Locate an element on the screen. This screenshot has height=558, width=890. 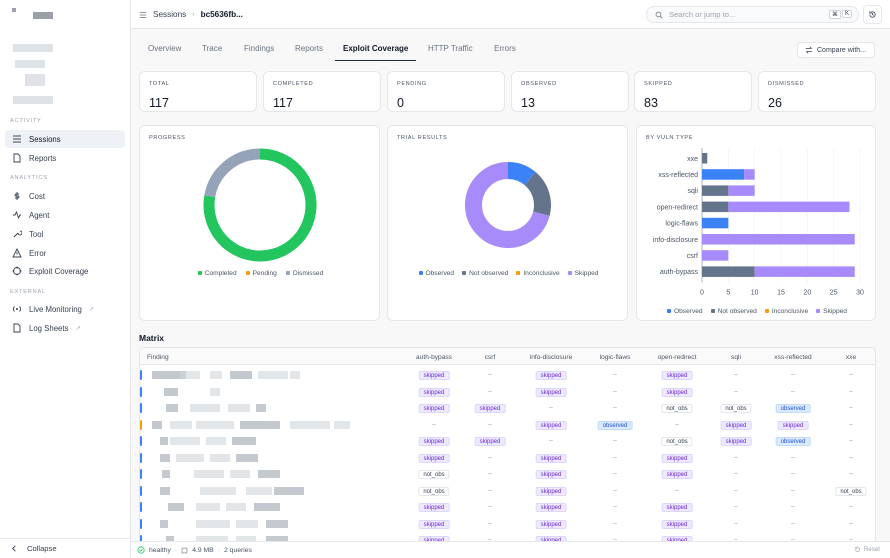
activity-icon is located at coordinates (17, 215).